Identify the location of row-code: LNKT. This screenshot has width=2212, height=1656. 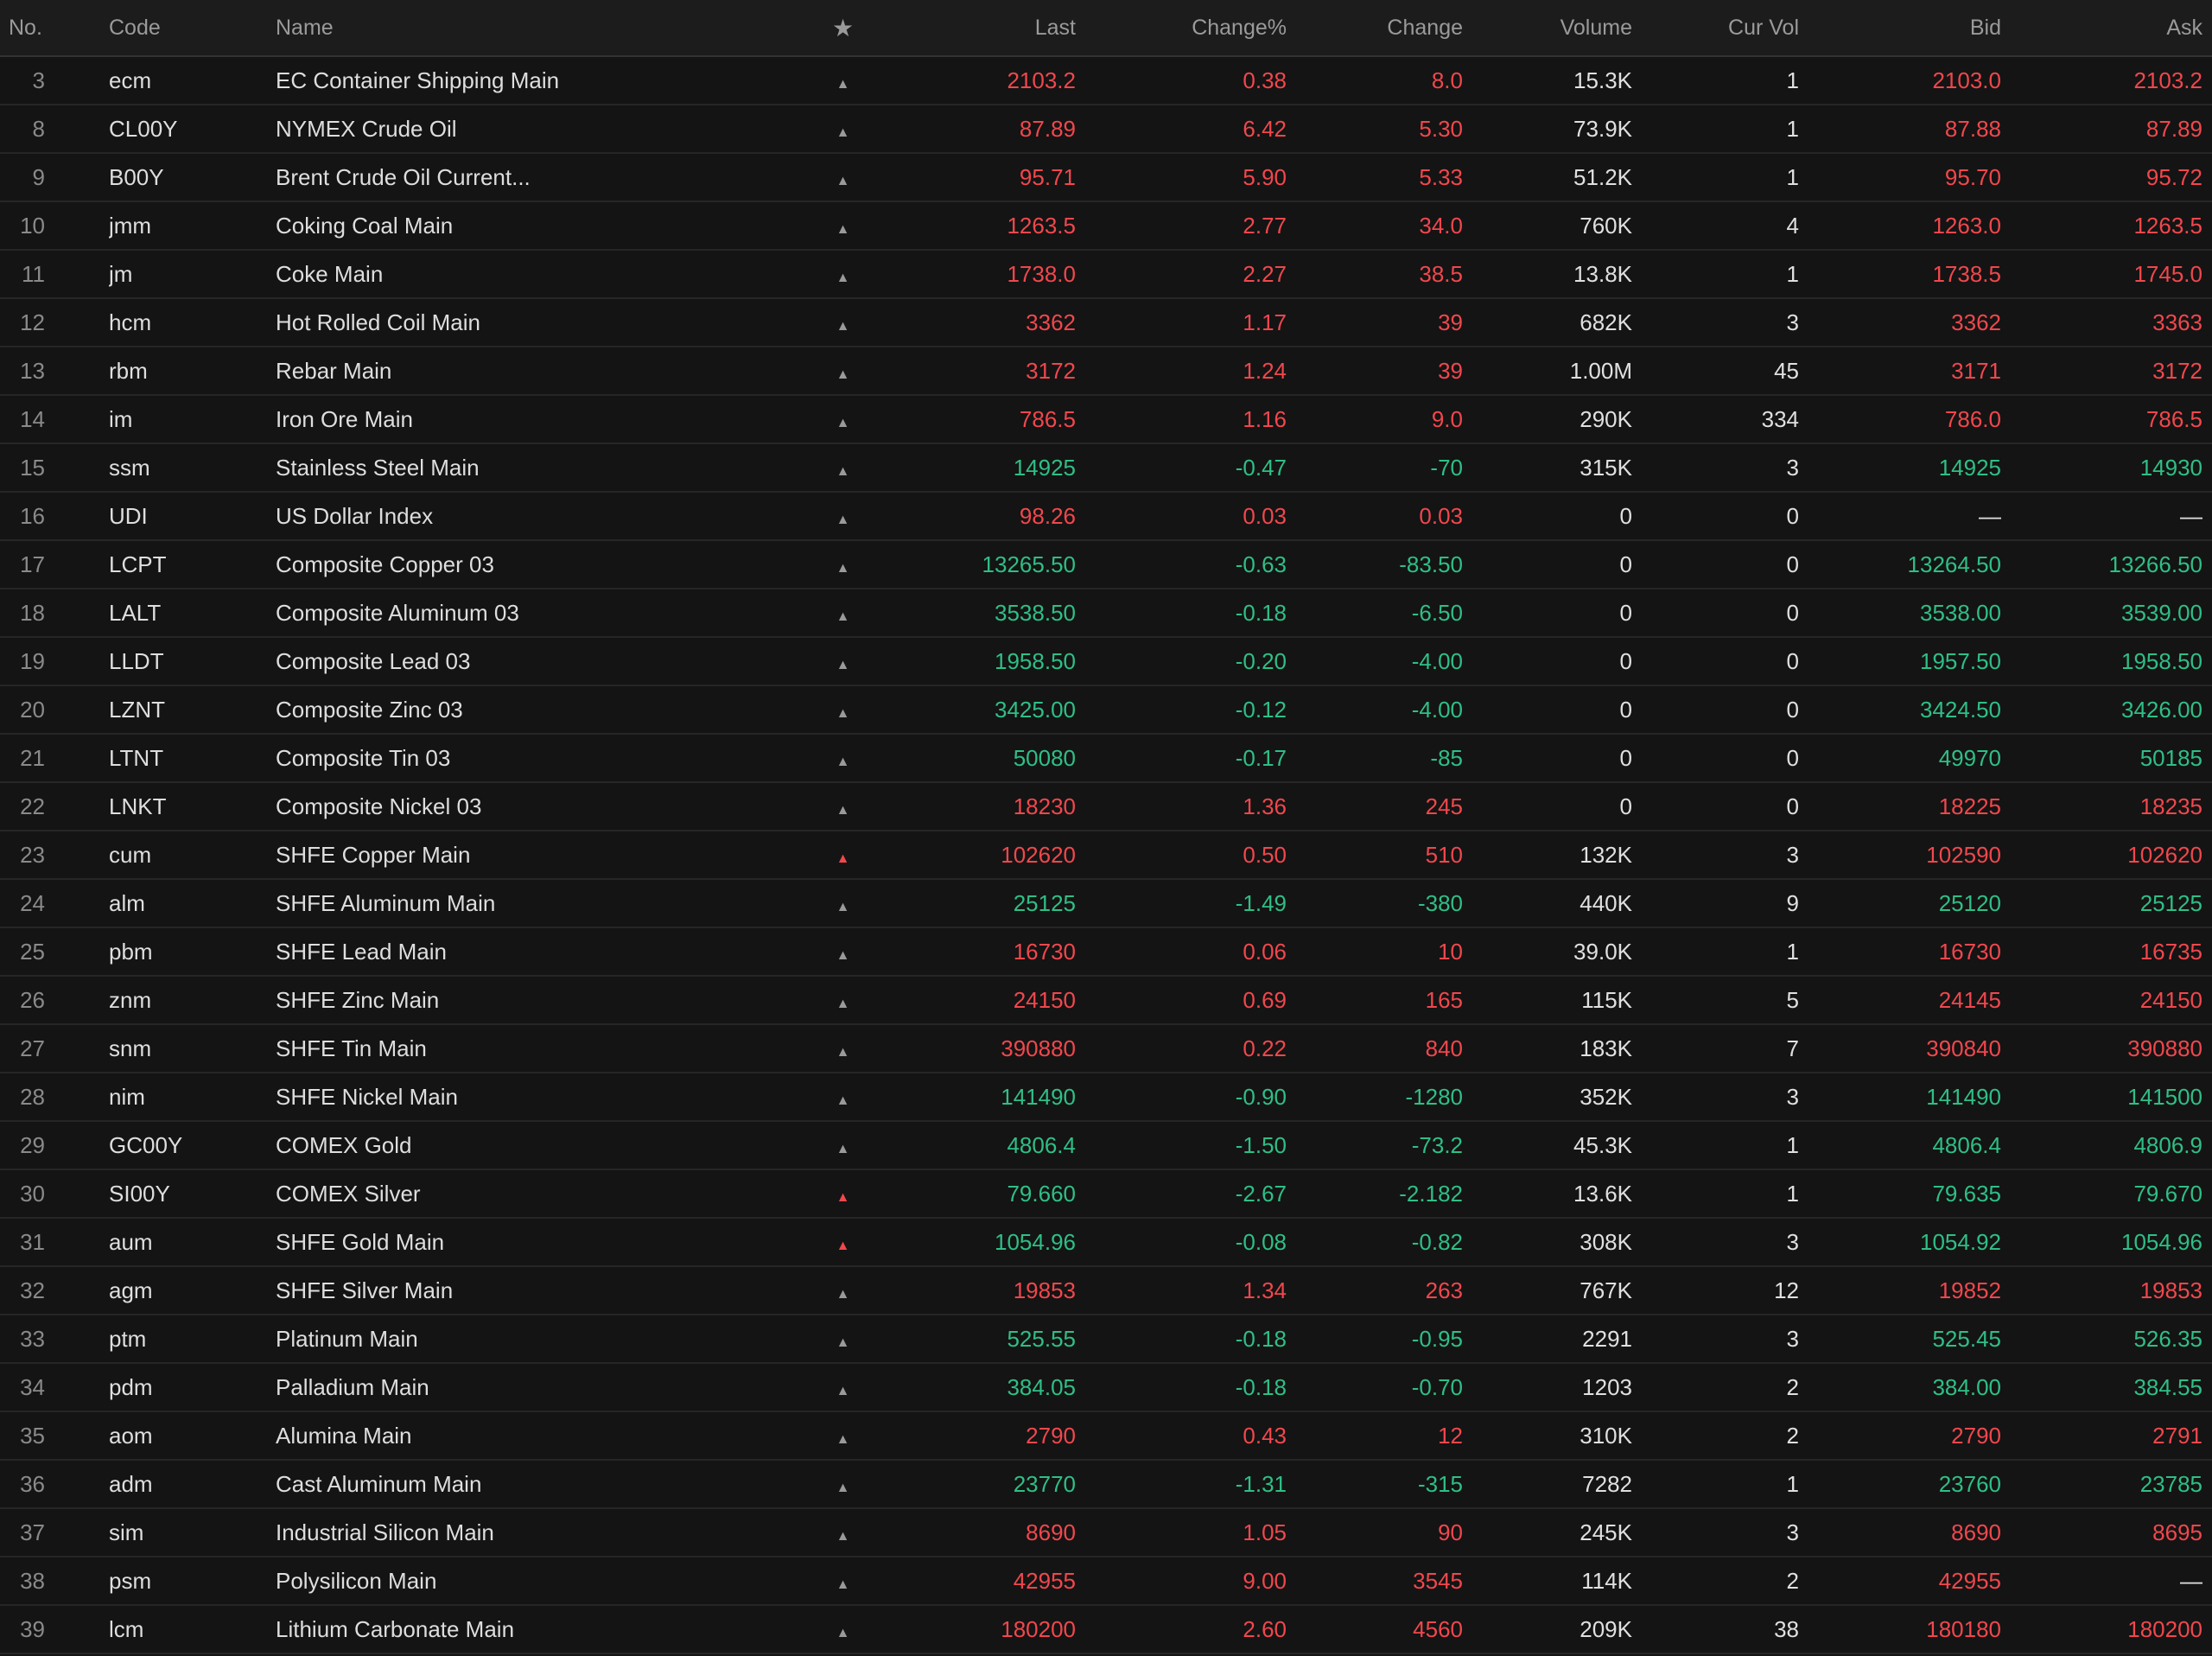
(138, 806).